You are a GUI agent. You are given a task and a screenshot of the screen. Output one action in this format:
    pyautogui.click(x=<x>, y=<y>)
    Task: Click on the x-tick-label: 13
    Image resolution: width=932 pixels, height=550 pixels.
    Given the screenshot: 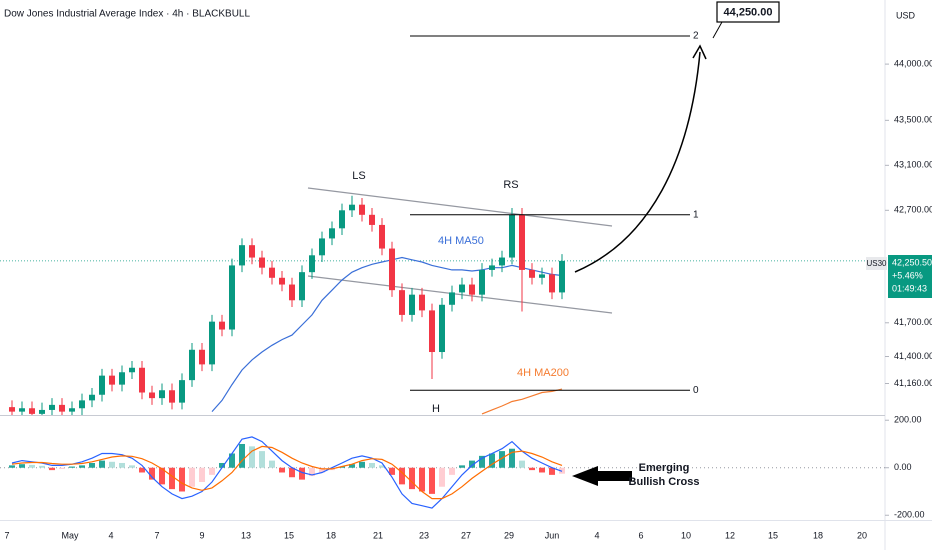 What is the action you would take?
    pyautogui.click(x=246, y=535)
    